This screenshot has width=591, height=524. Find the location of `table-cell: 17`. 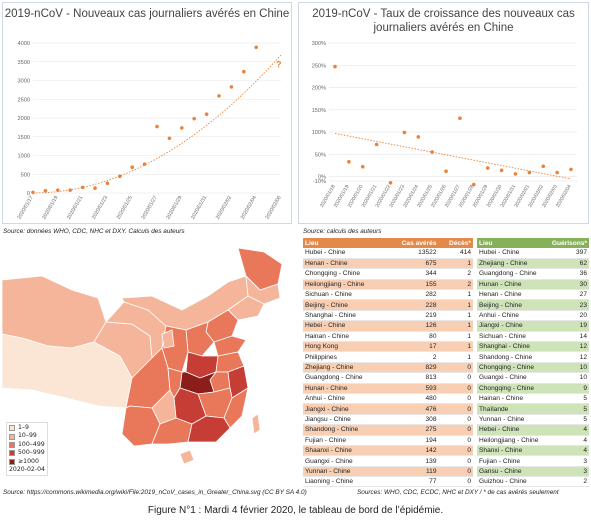

table-cell: 17 is located at coordinates (413, 347).